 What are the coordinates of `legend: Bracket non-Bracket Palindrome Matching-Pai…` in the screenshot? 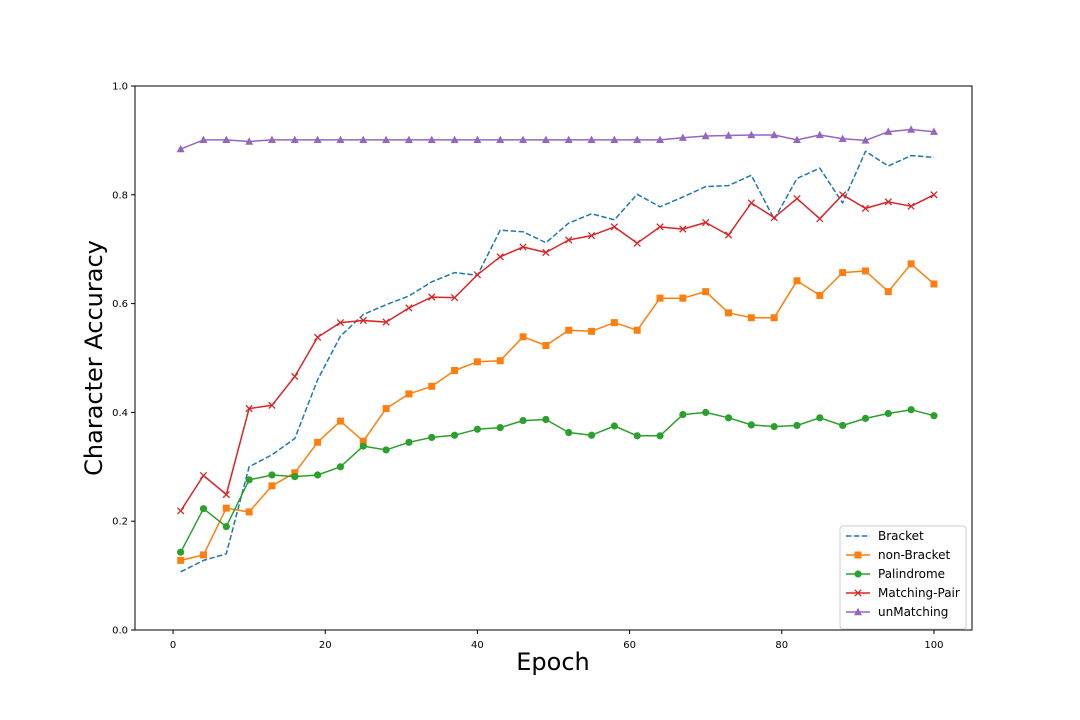 It's located at (903, 577).